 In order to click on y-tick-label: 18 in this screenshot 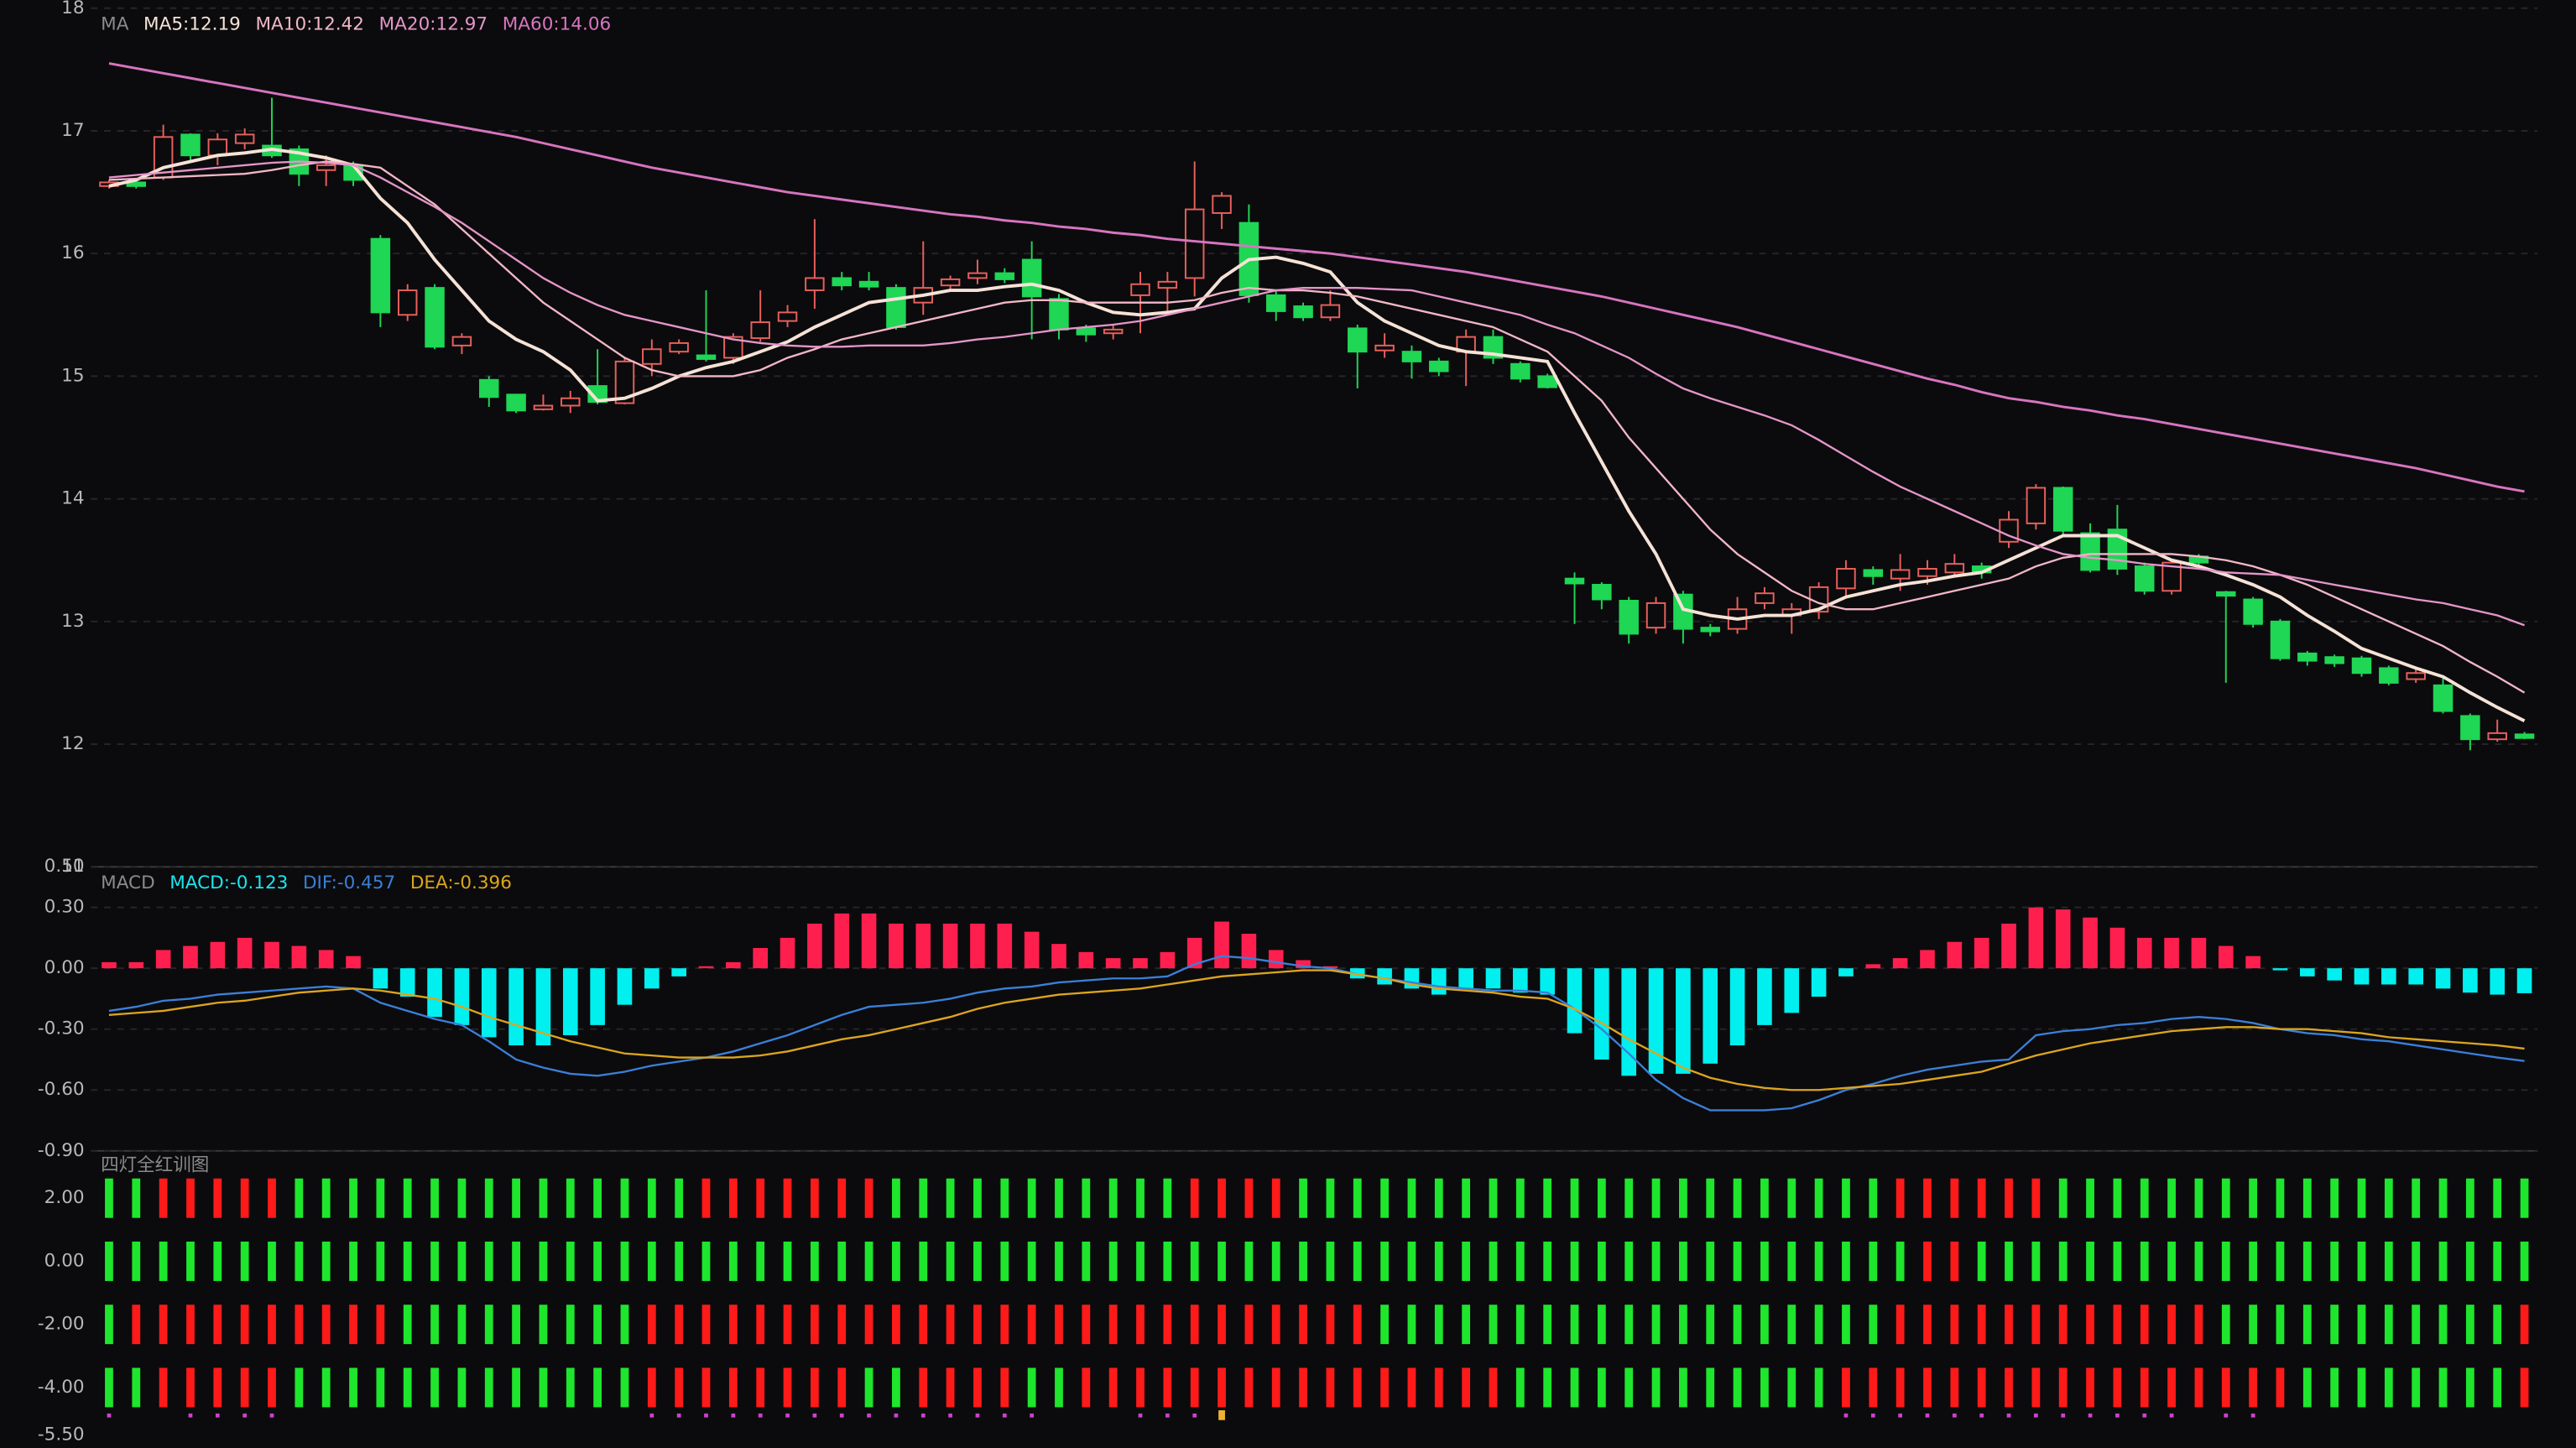, I will do `click(72, 9)`.